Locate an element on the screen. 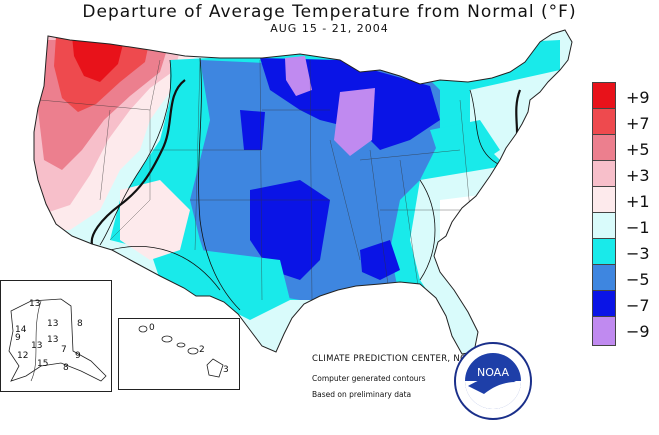 The image size is (659, 435). legend-label: +1 is located at coordinates (638, 201).